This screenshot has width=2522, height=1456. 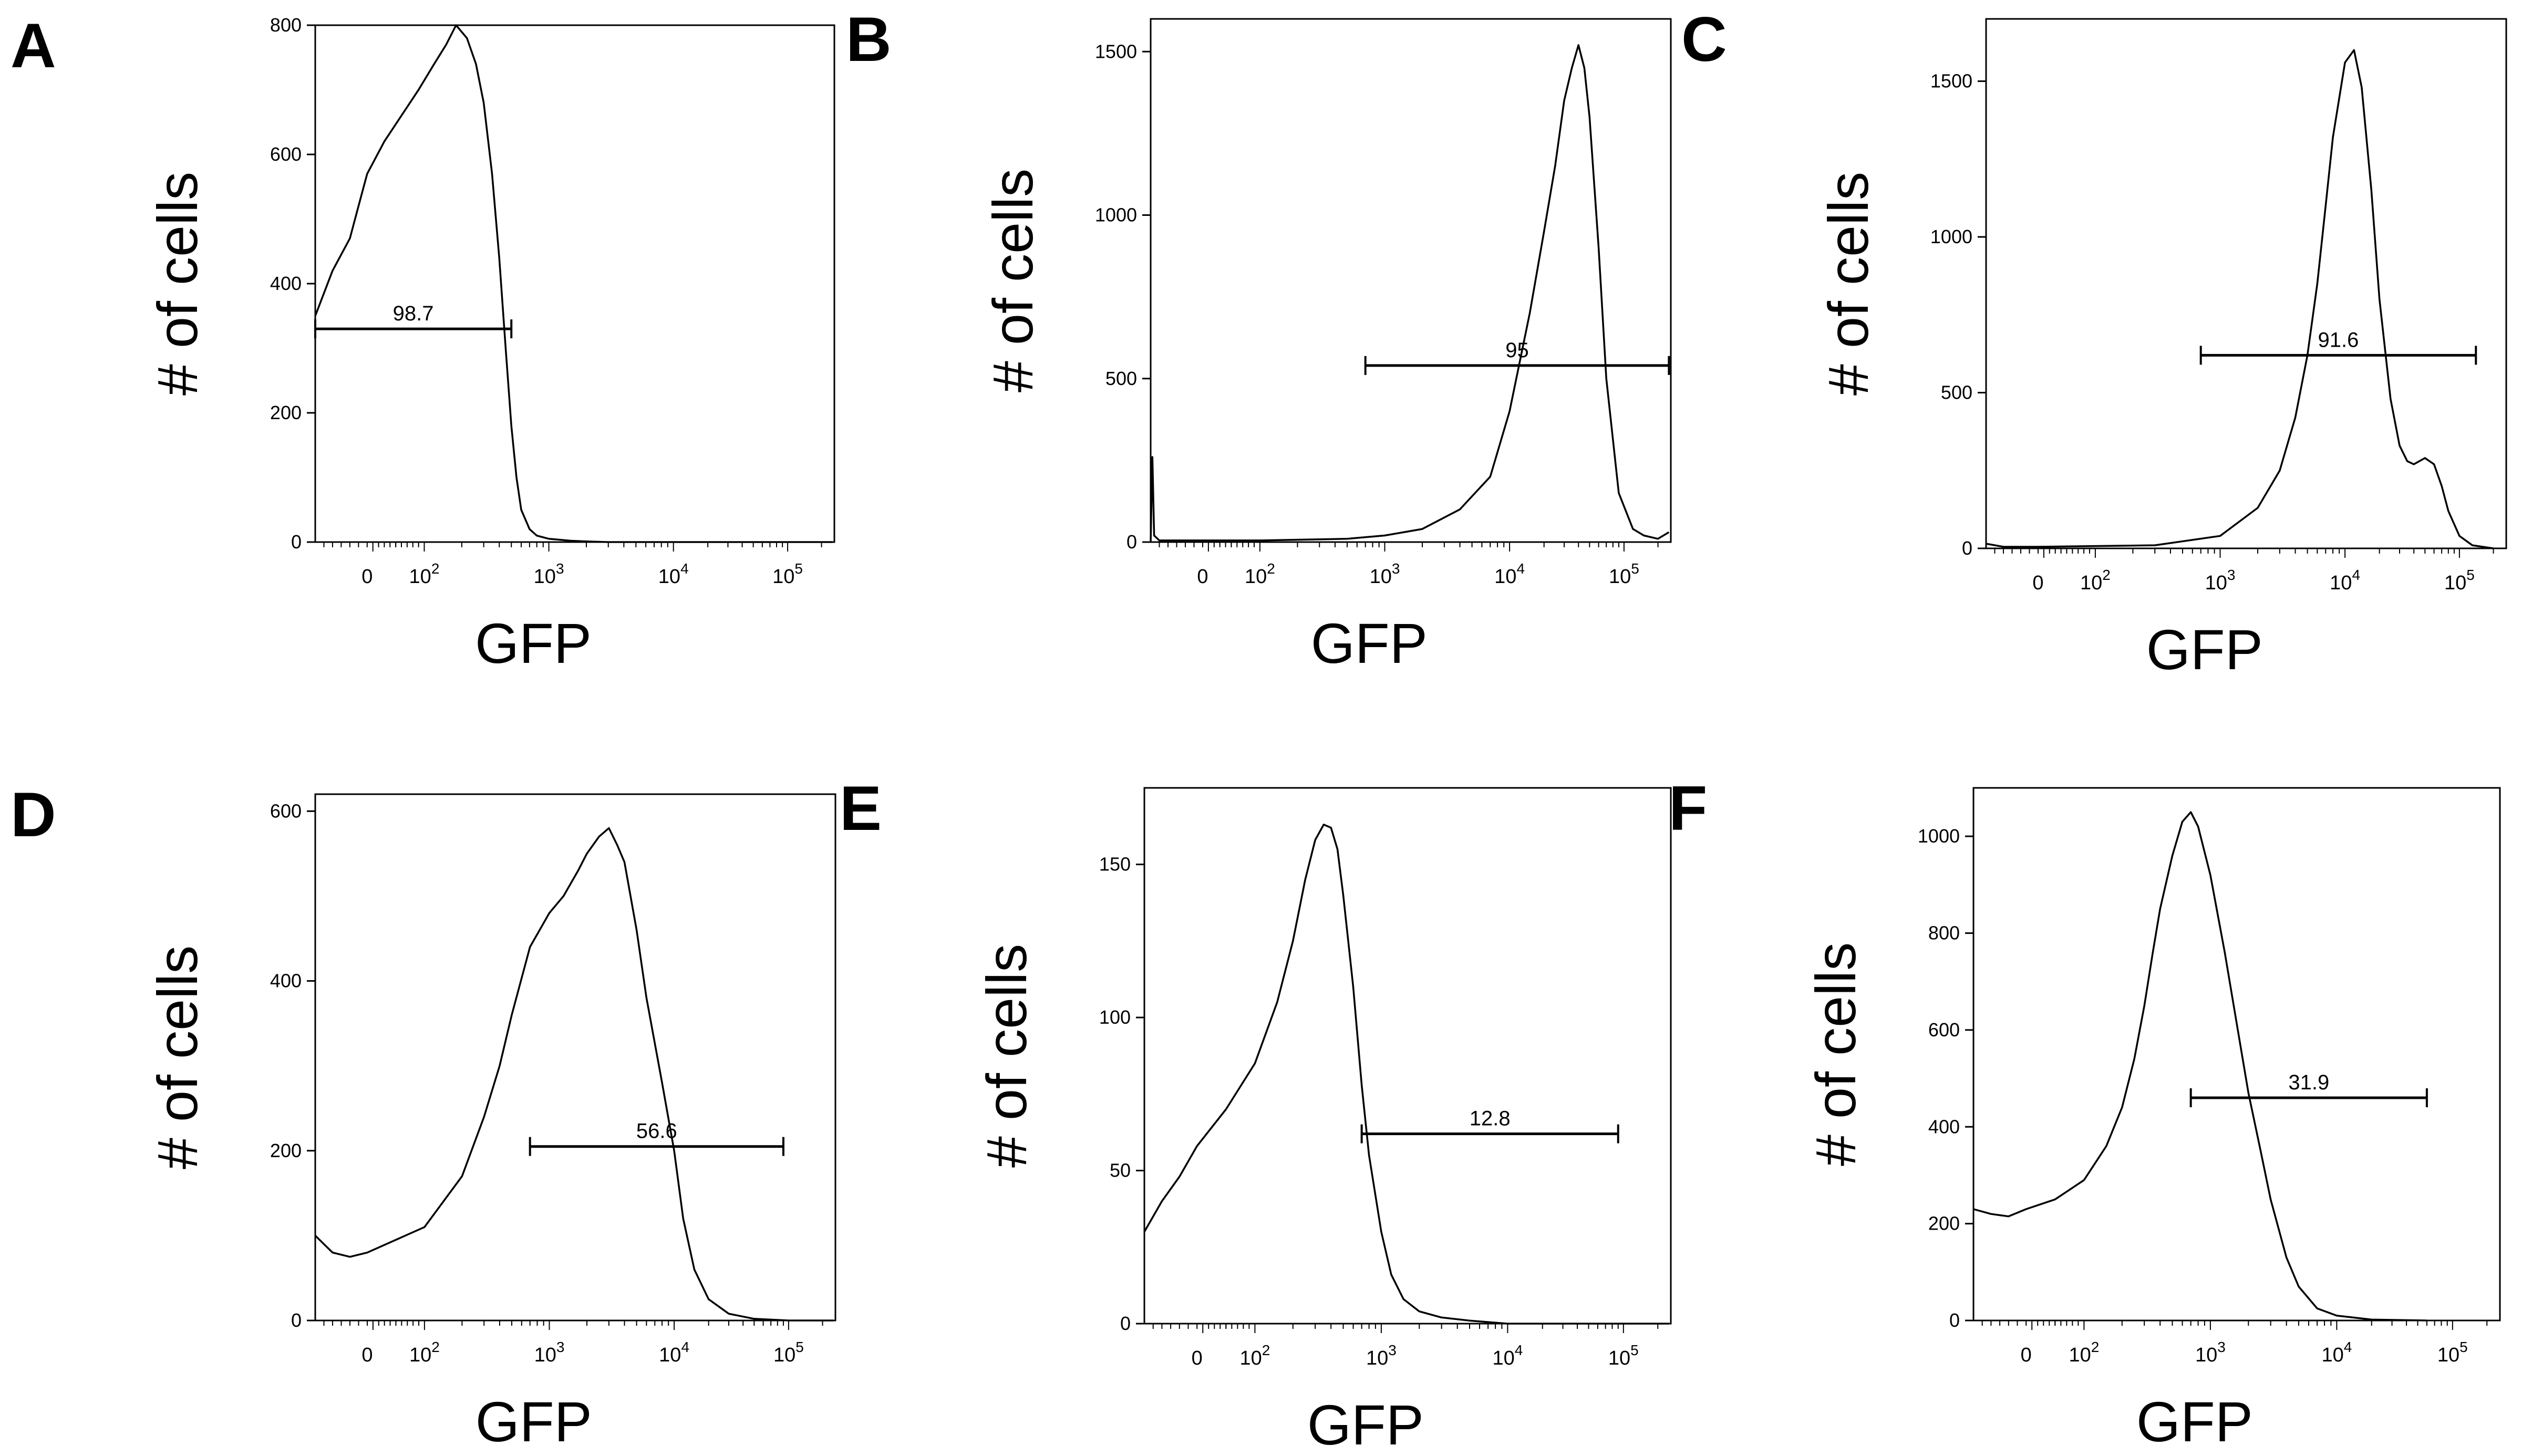 What do you see at coordinates (1115, 865) in the screenshot?
I see `y-tick-label: 150` at bounding box center [1115, 865].